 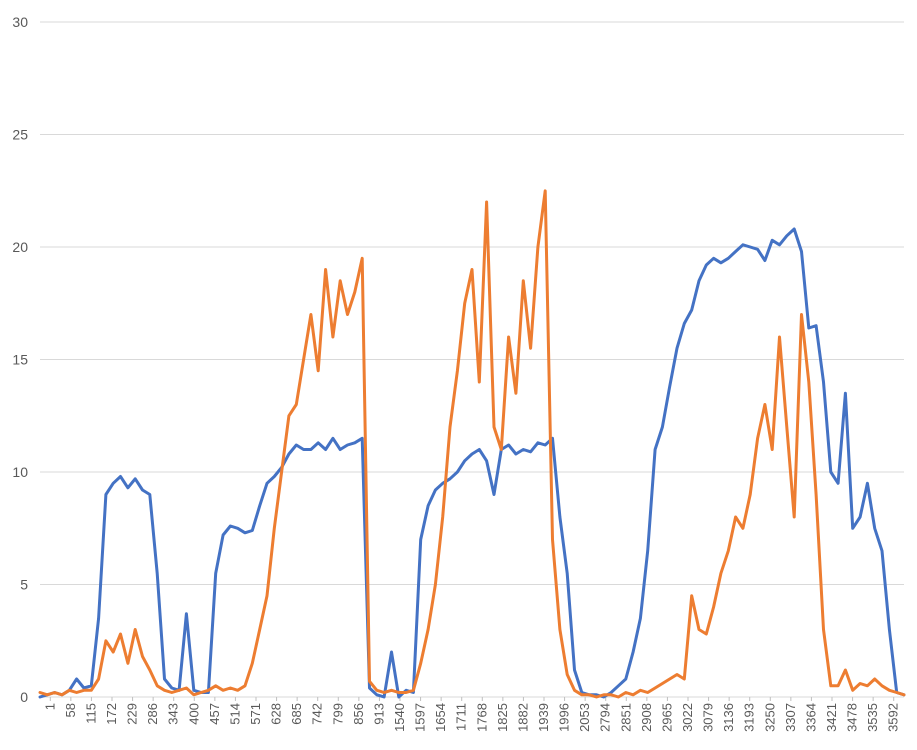 What do you see at coordinates (24, 697) in the screenshot?
I see `y-tick-label: 0` at bounding box center [24, 697].